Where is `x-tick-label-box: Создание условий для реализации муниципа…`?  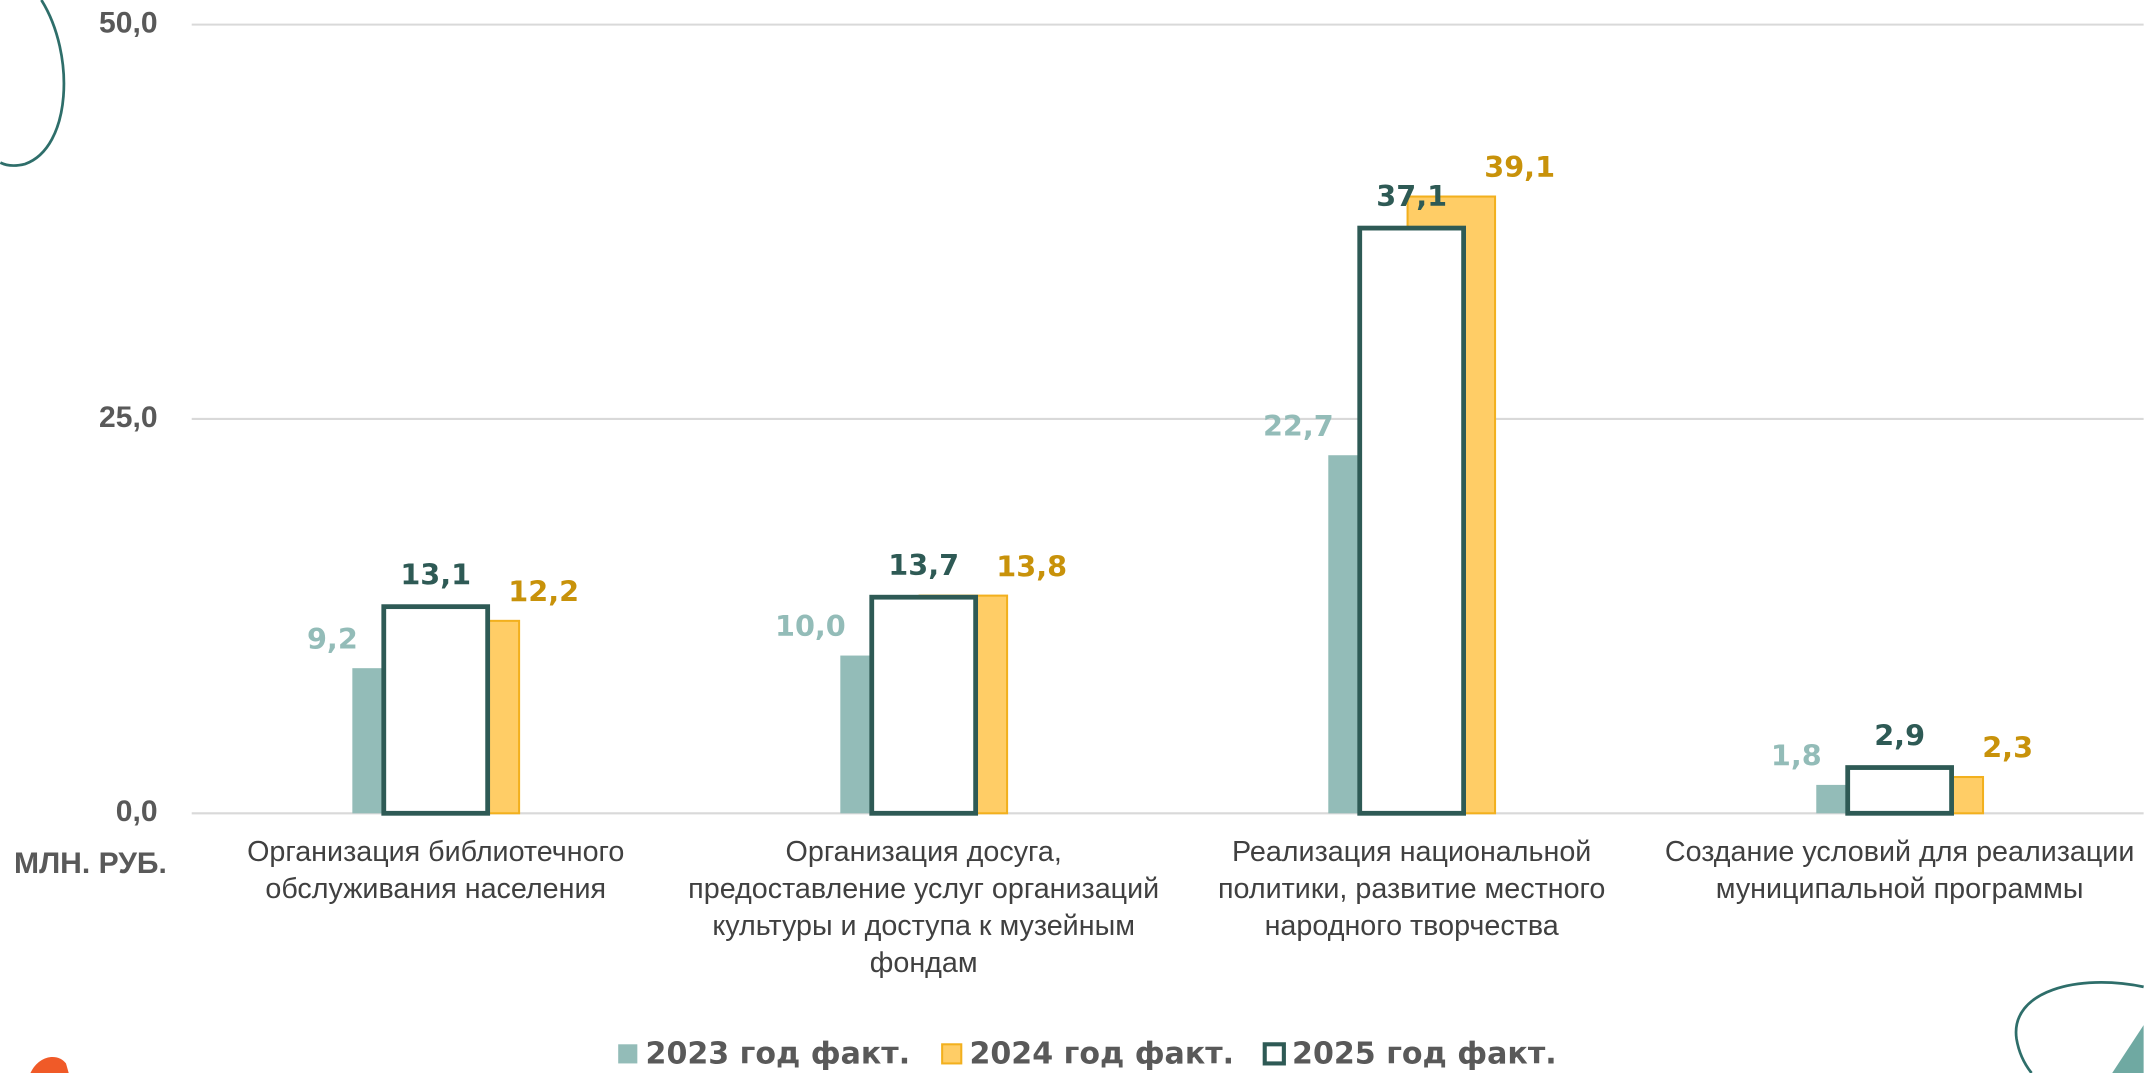 x-tick-label-box: Создание условий для реализации муниципа… is located at coordinates (1899, 870).